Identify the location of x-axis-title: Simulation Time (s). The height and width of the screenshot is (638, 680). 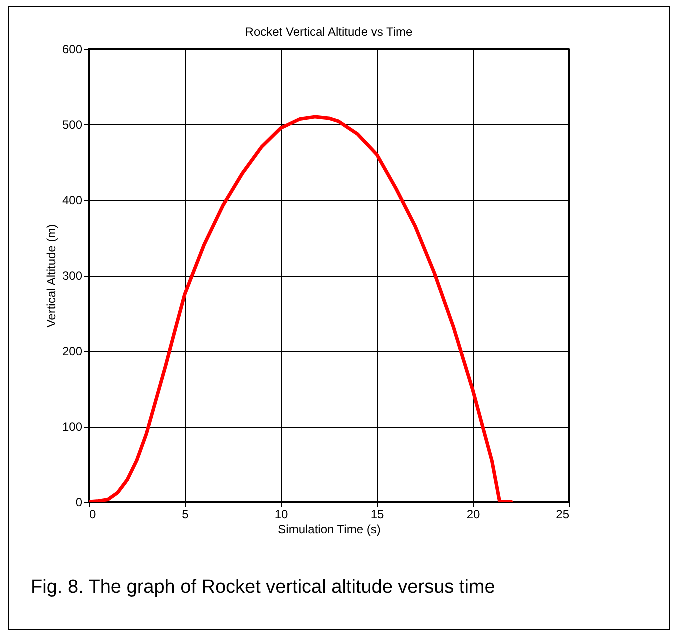
(329, 529).